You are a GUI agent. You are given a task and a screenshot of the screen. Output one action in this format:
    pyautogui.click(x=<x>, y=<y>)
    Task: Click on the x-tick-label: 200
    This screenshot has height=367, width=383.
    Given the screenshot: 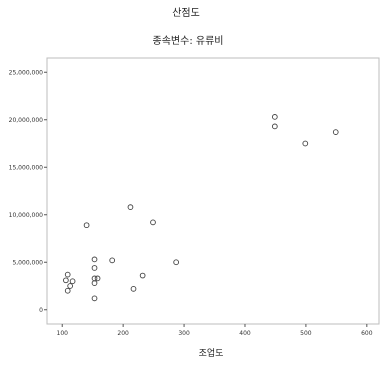 What is the action you would take?
    pyautogui.click(x=123, y=333)
    